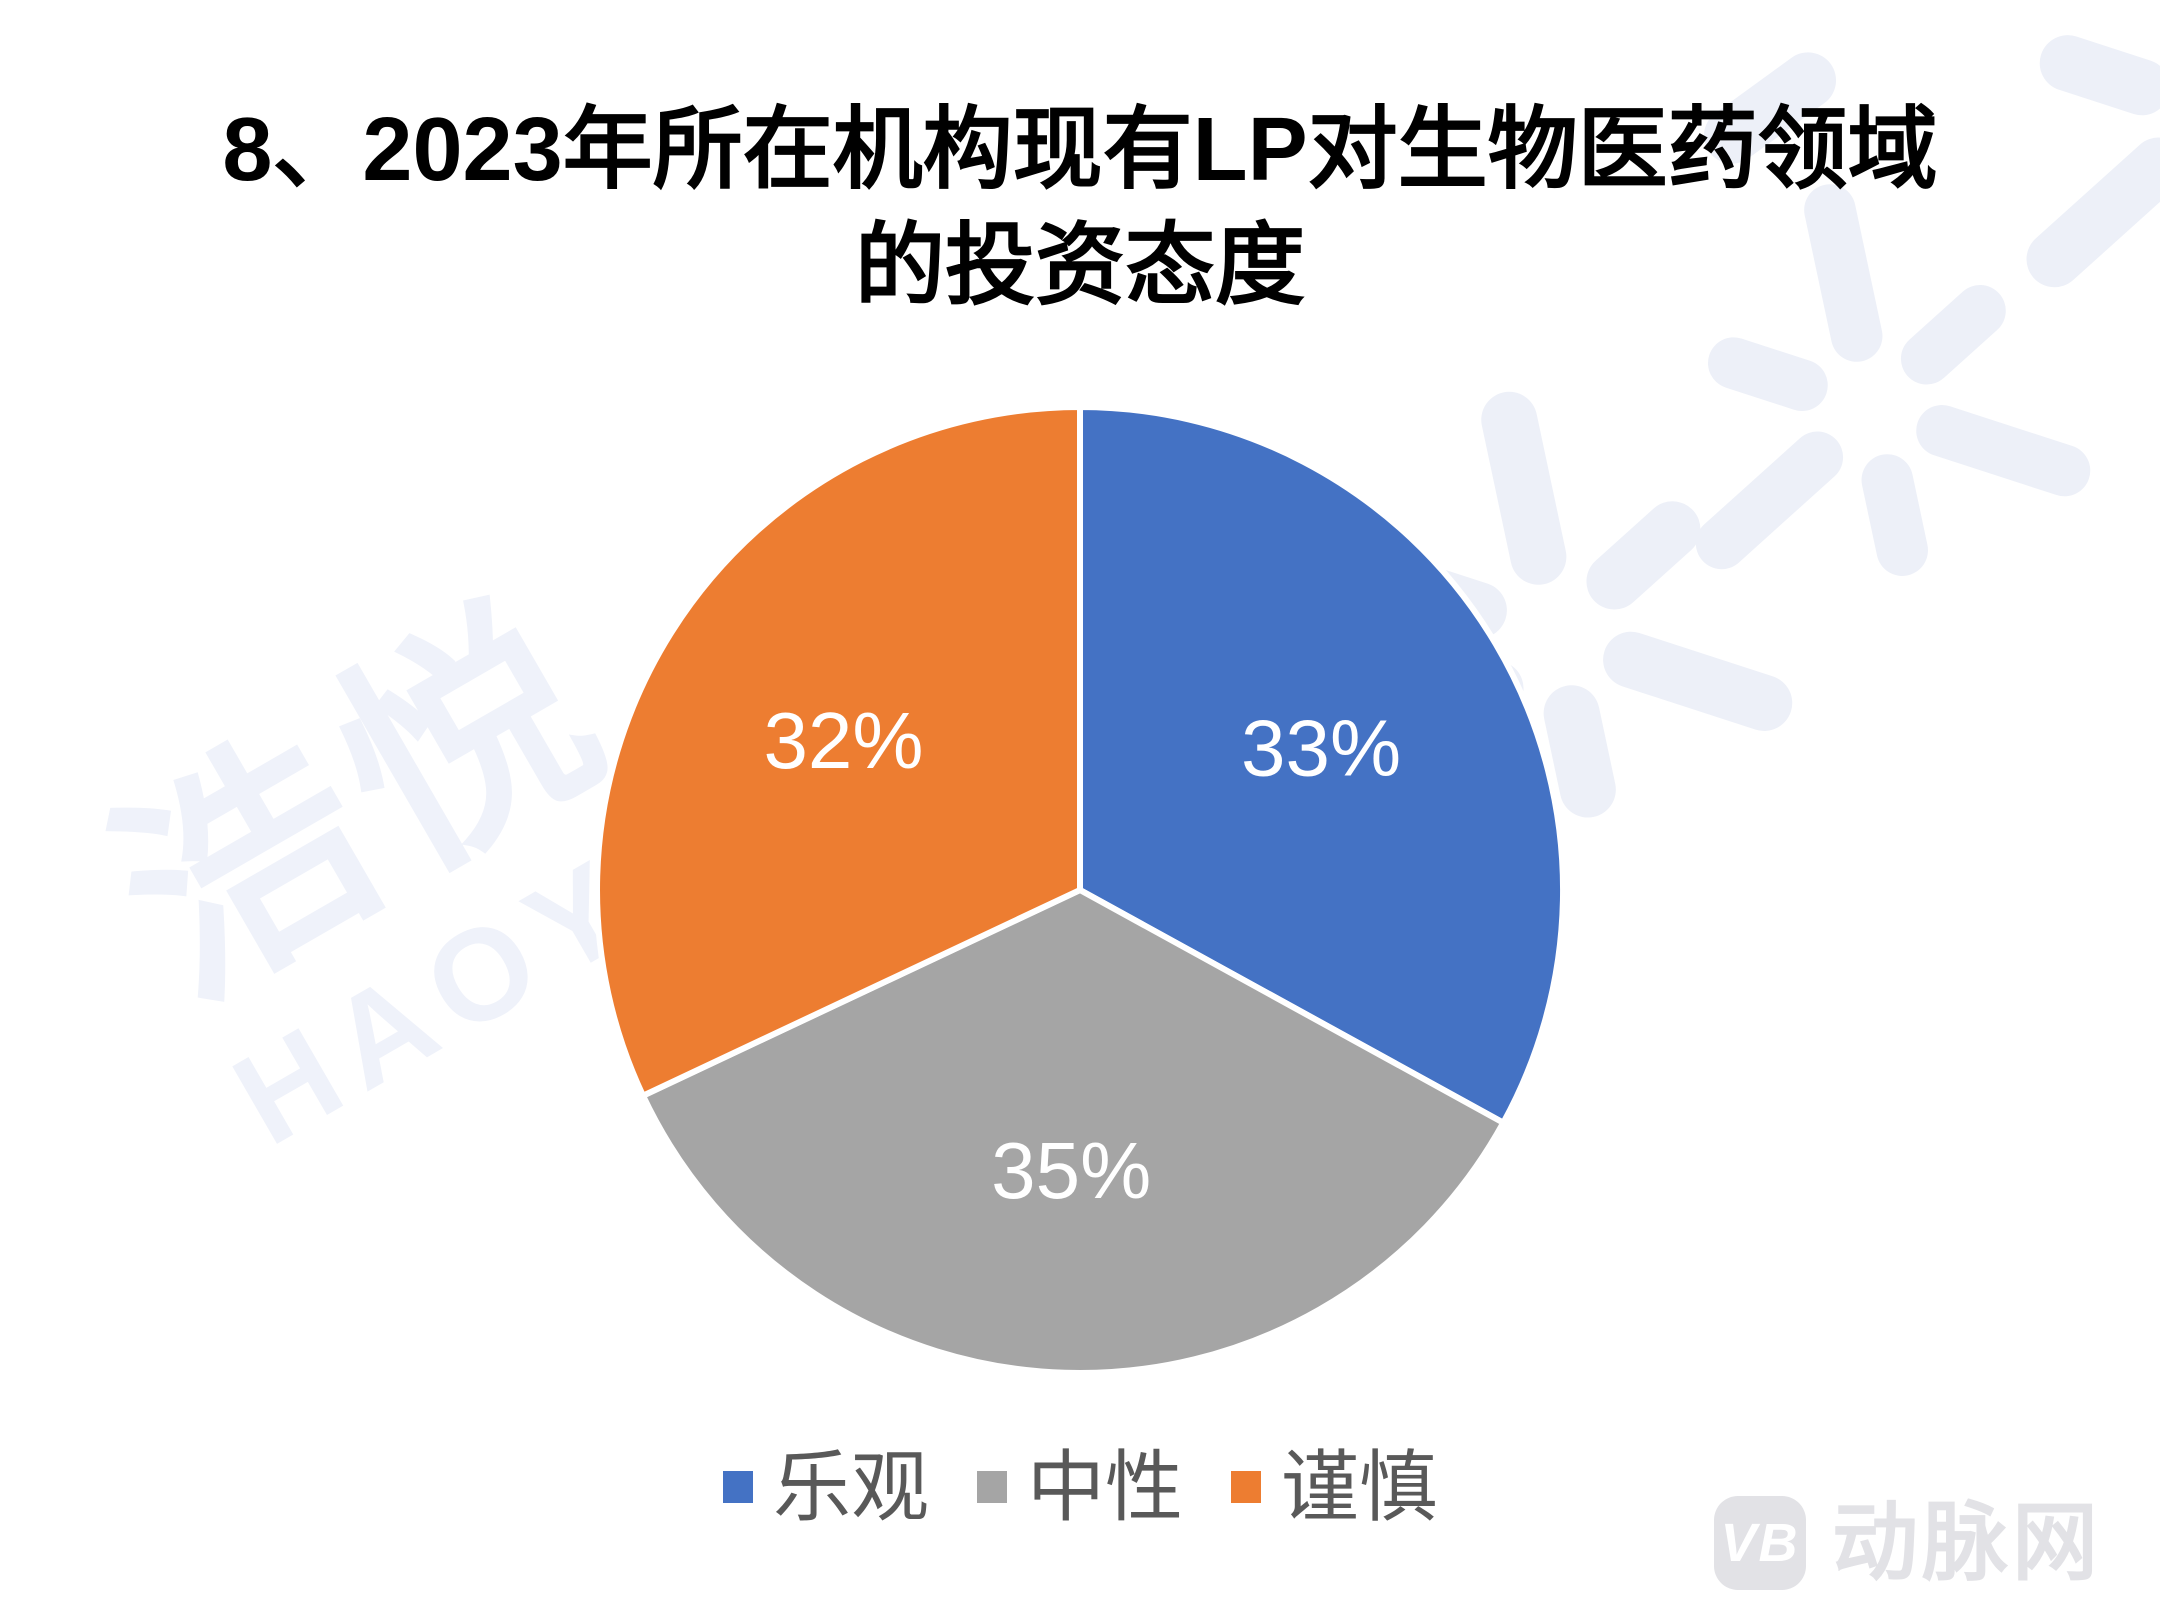 Image resolution: width=2160 pixels, height=1620 pixels. I want to click on chart-legend: 乐观 中性 谨慎, so click(1080, 1487).